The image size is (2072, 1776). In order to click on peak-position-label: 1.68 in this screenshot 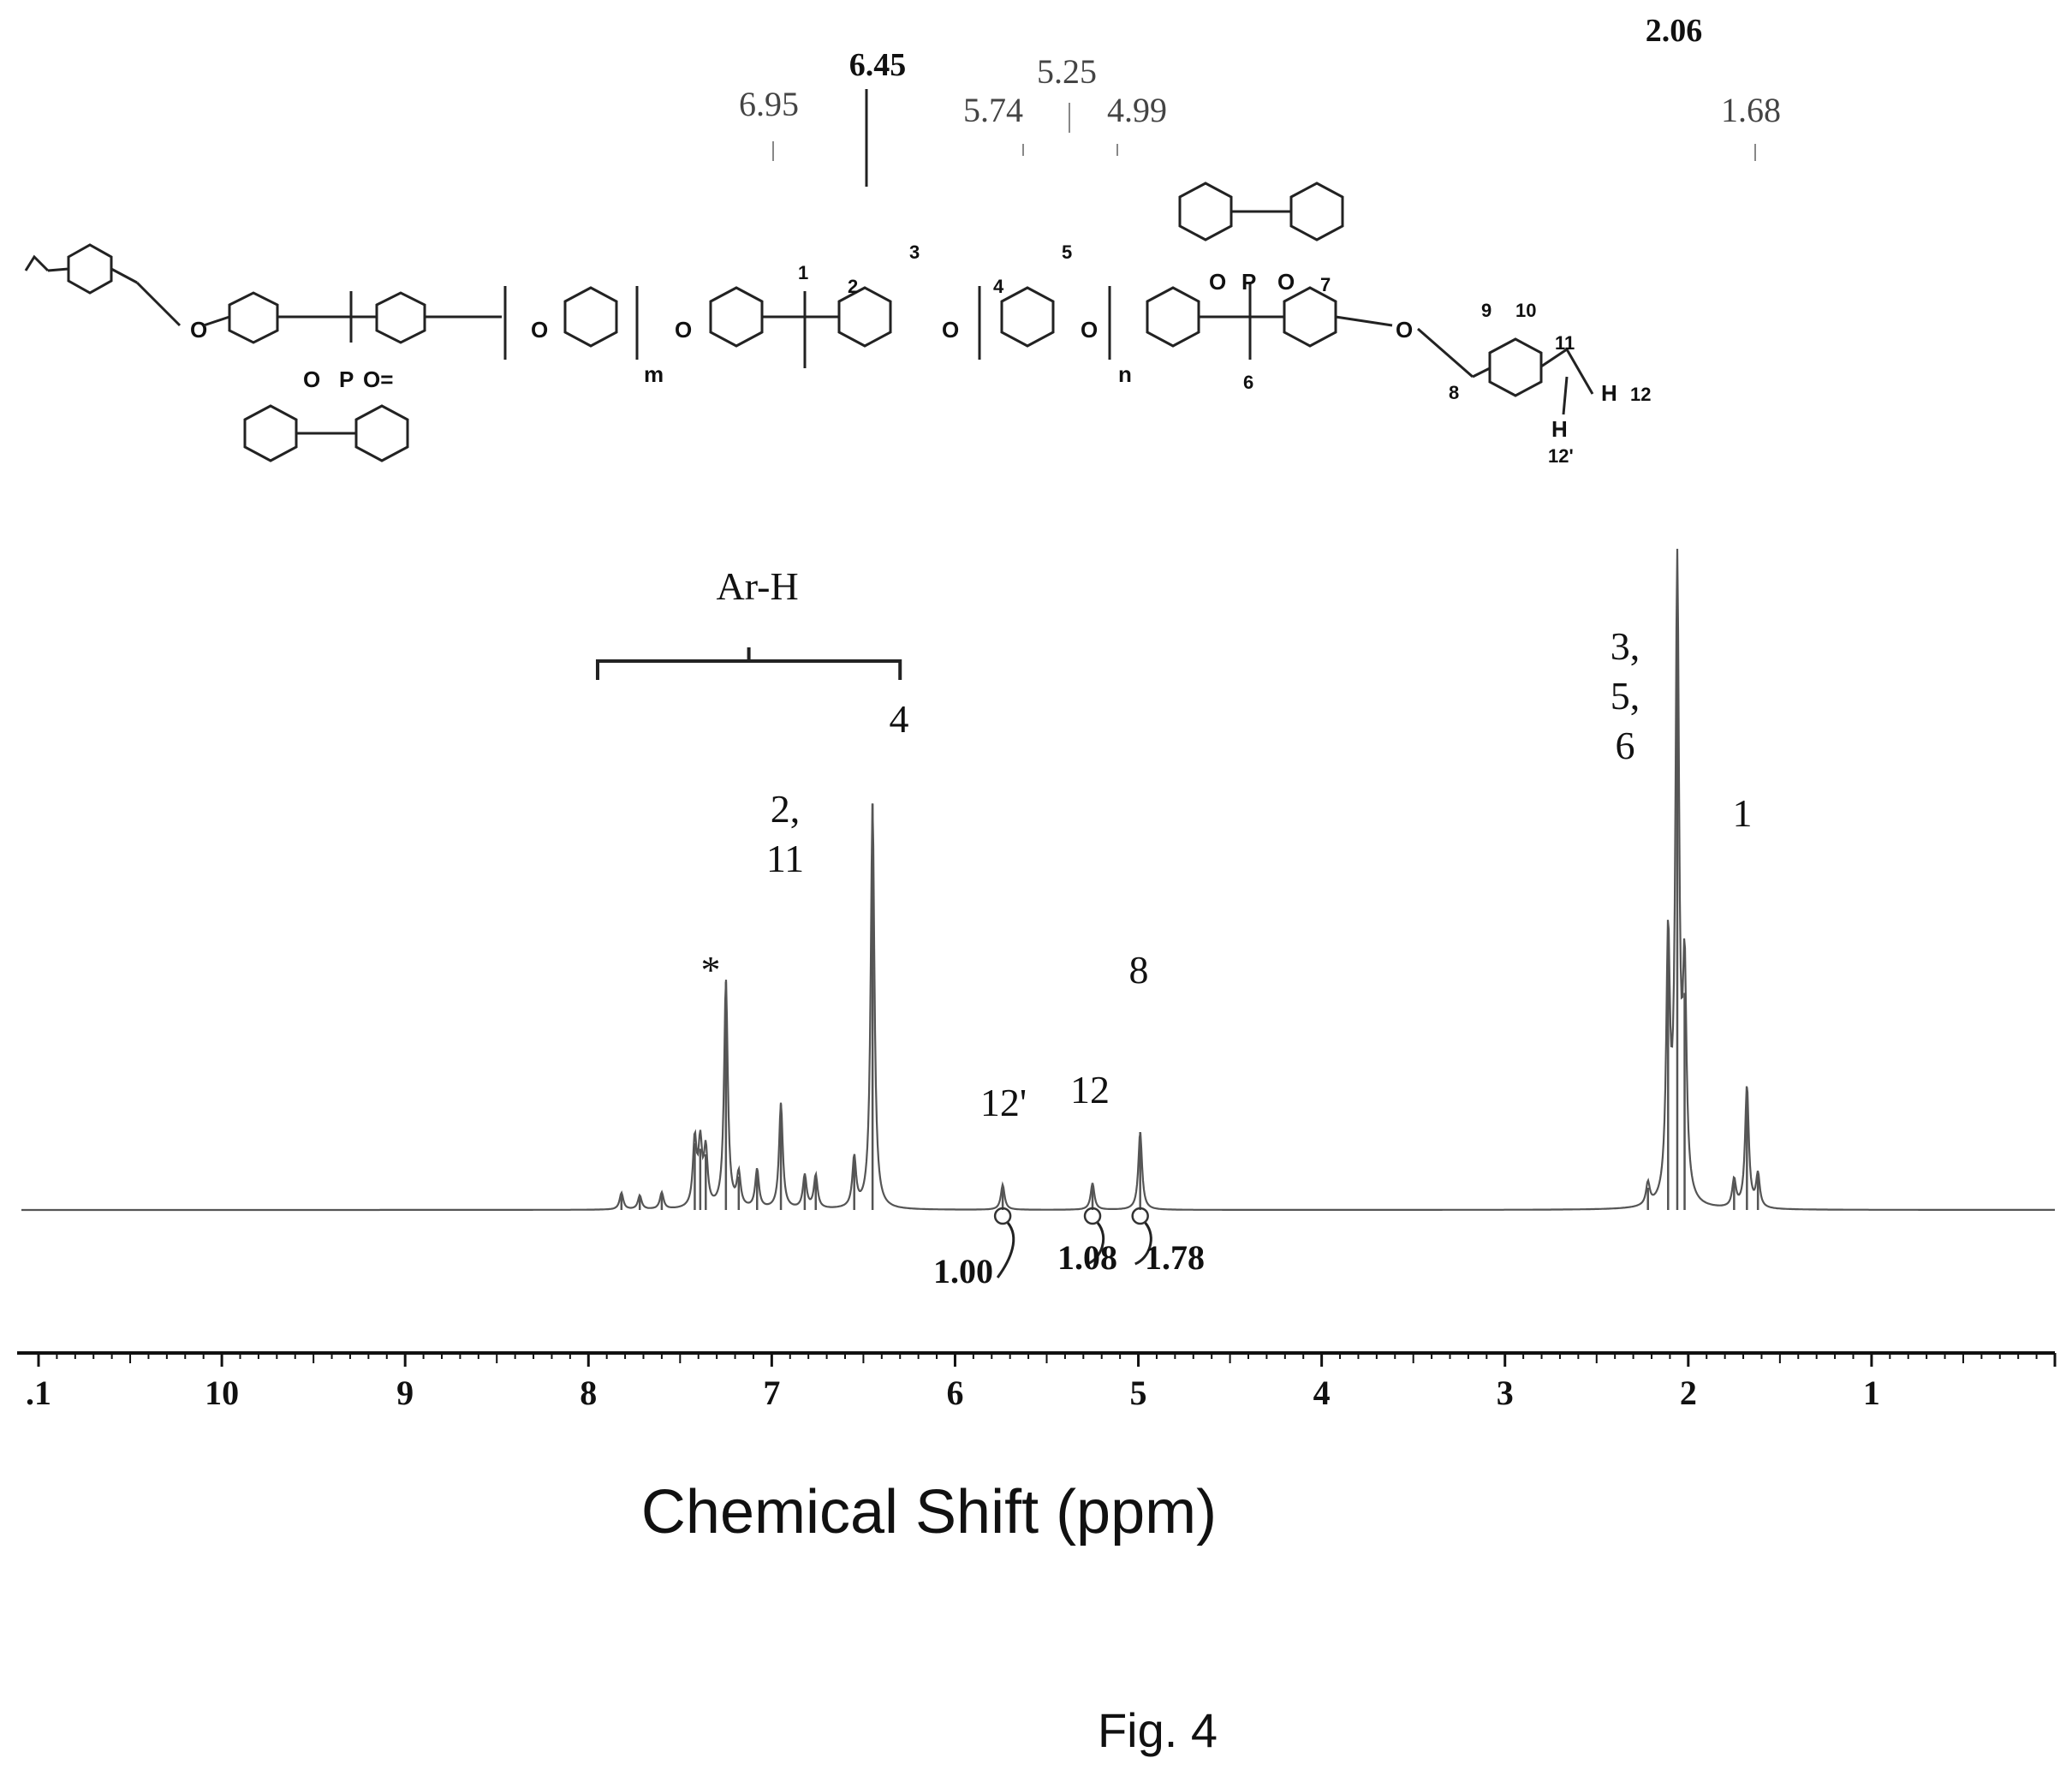, I will do `click(1751, 110)`.